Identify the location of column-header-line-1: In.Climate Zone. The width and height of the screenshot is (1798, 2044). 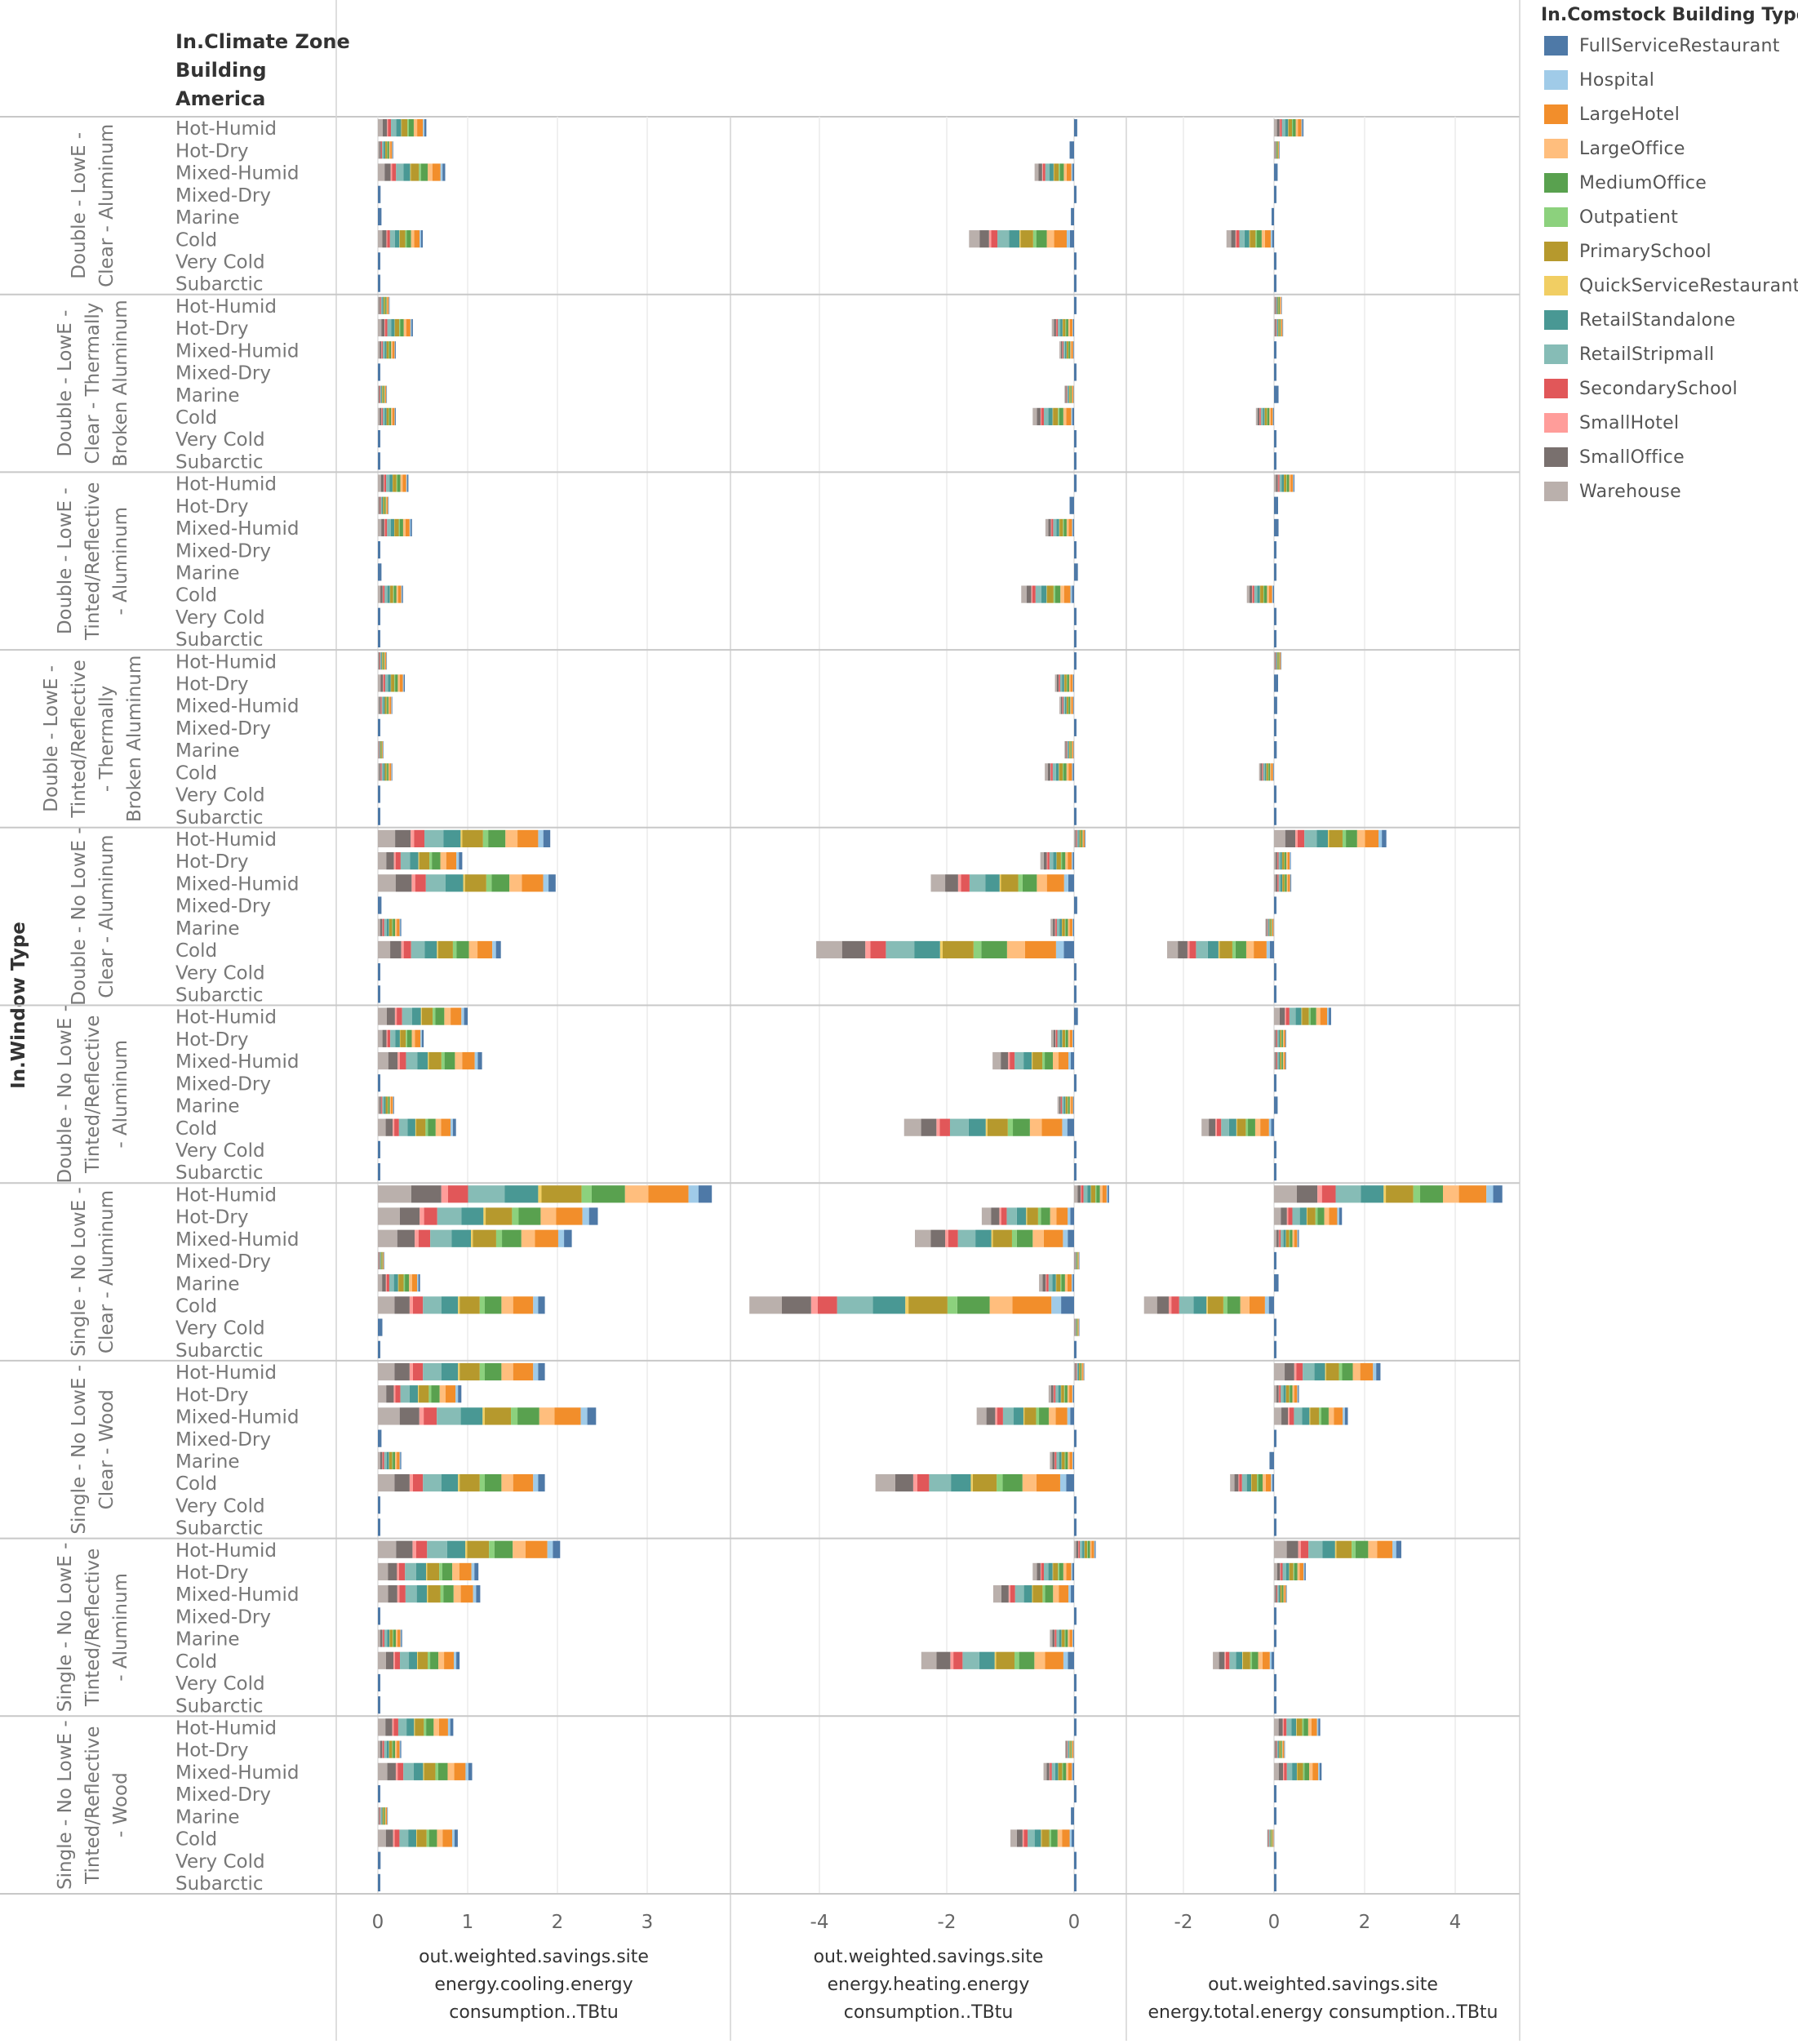
(262, 42).